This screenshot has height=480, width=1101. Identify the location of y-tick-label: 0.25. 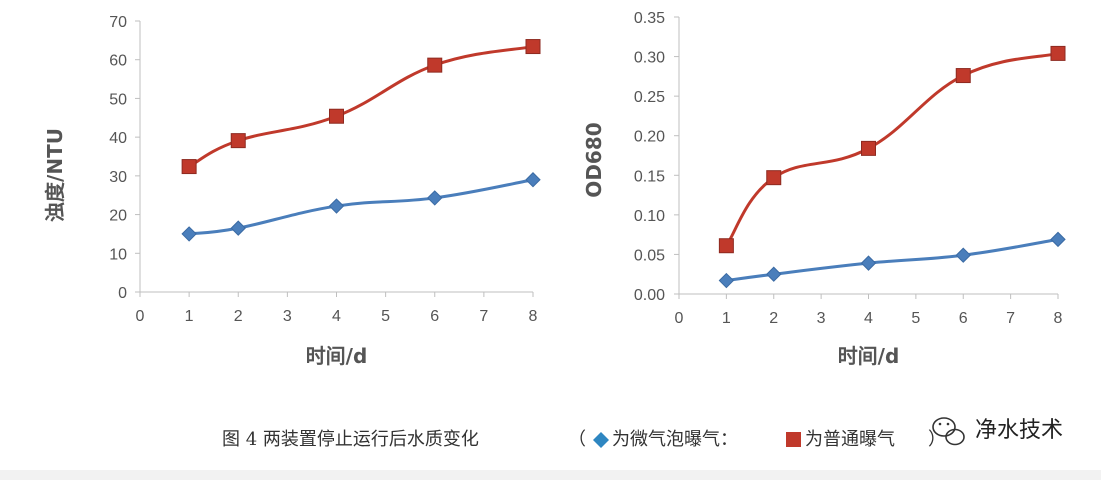
(649, 97).